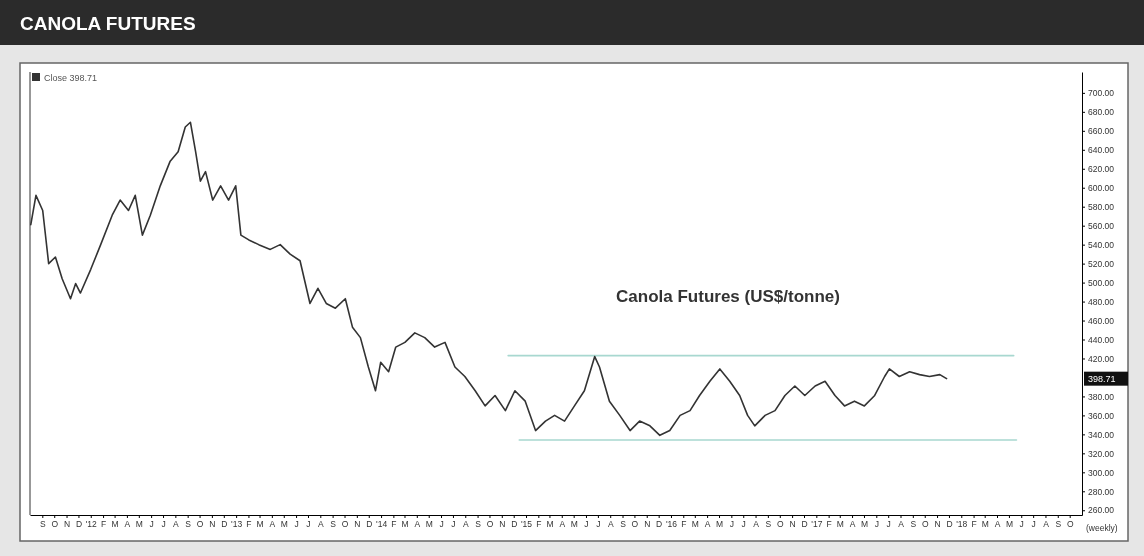 This screenshot has height=556, width=1144. Describe the element at coordinates (1101, 131) in the screenshot. I see `y-tick-label: 660.00` at that location.